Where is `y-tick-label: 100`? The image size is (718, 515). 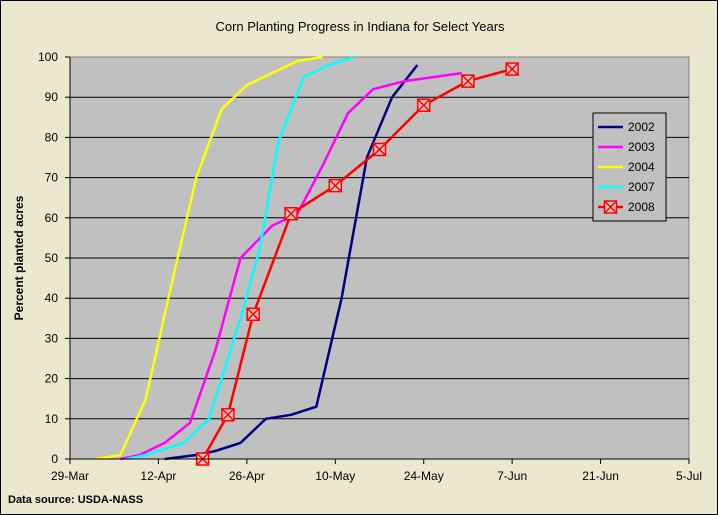 y-tick-label: 100 is located at coordinates (48, 57).